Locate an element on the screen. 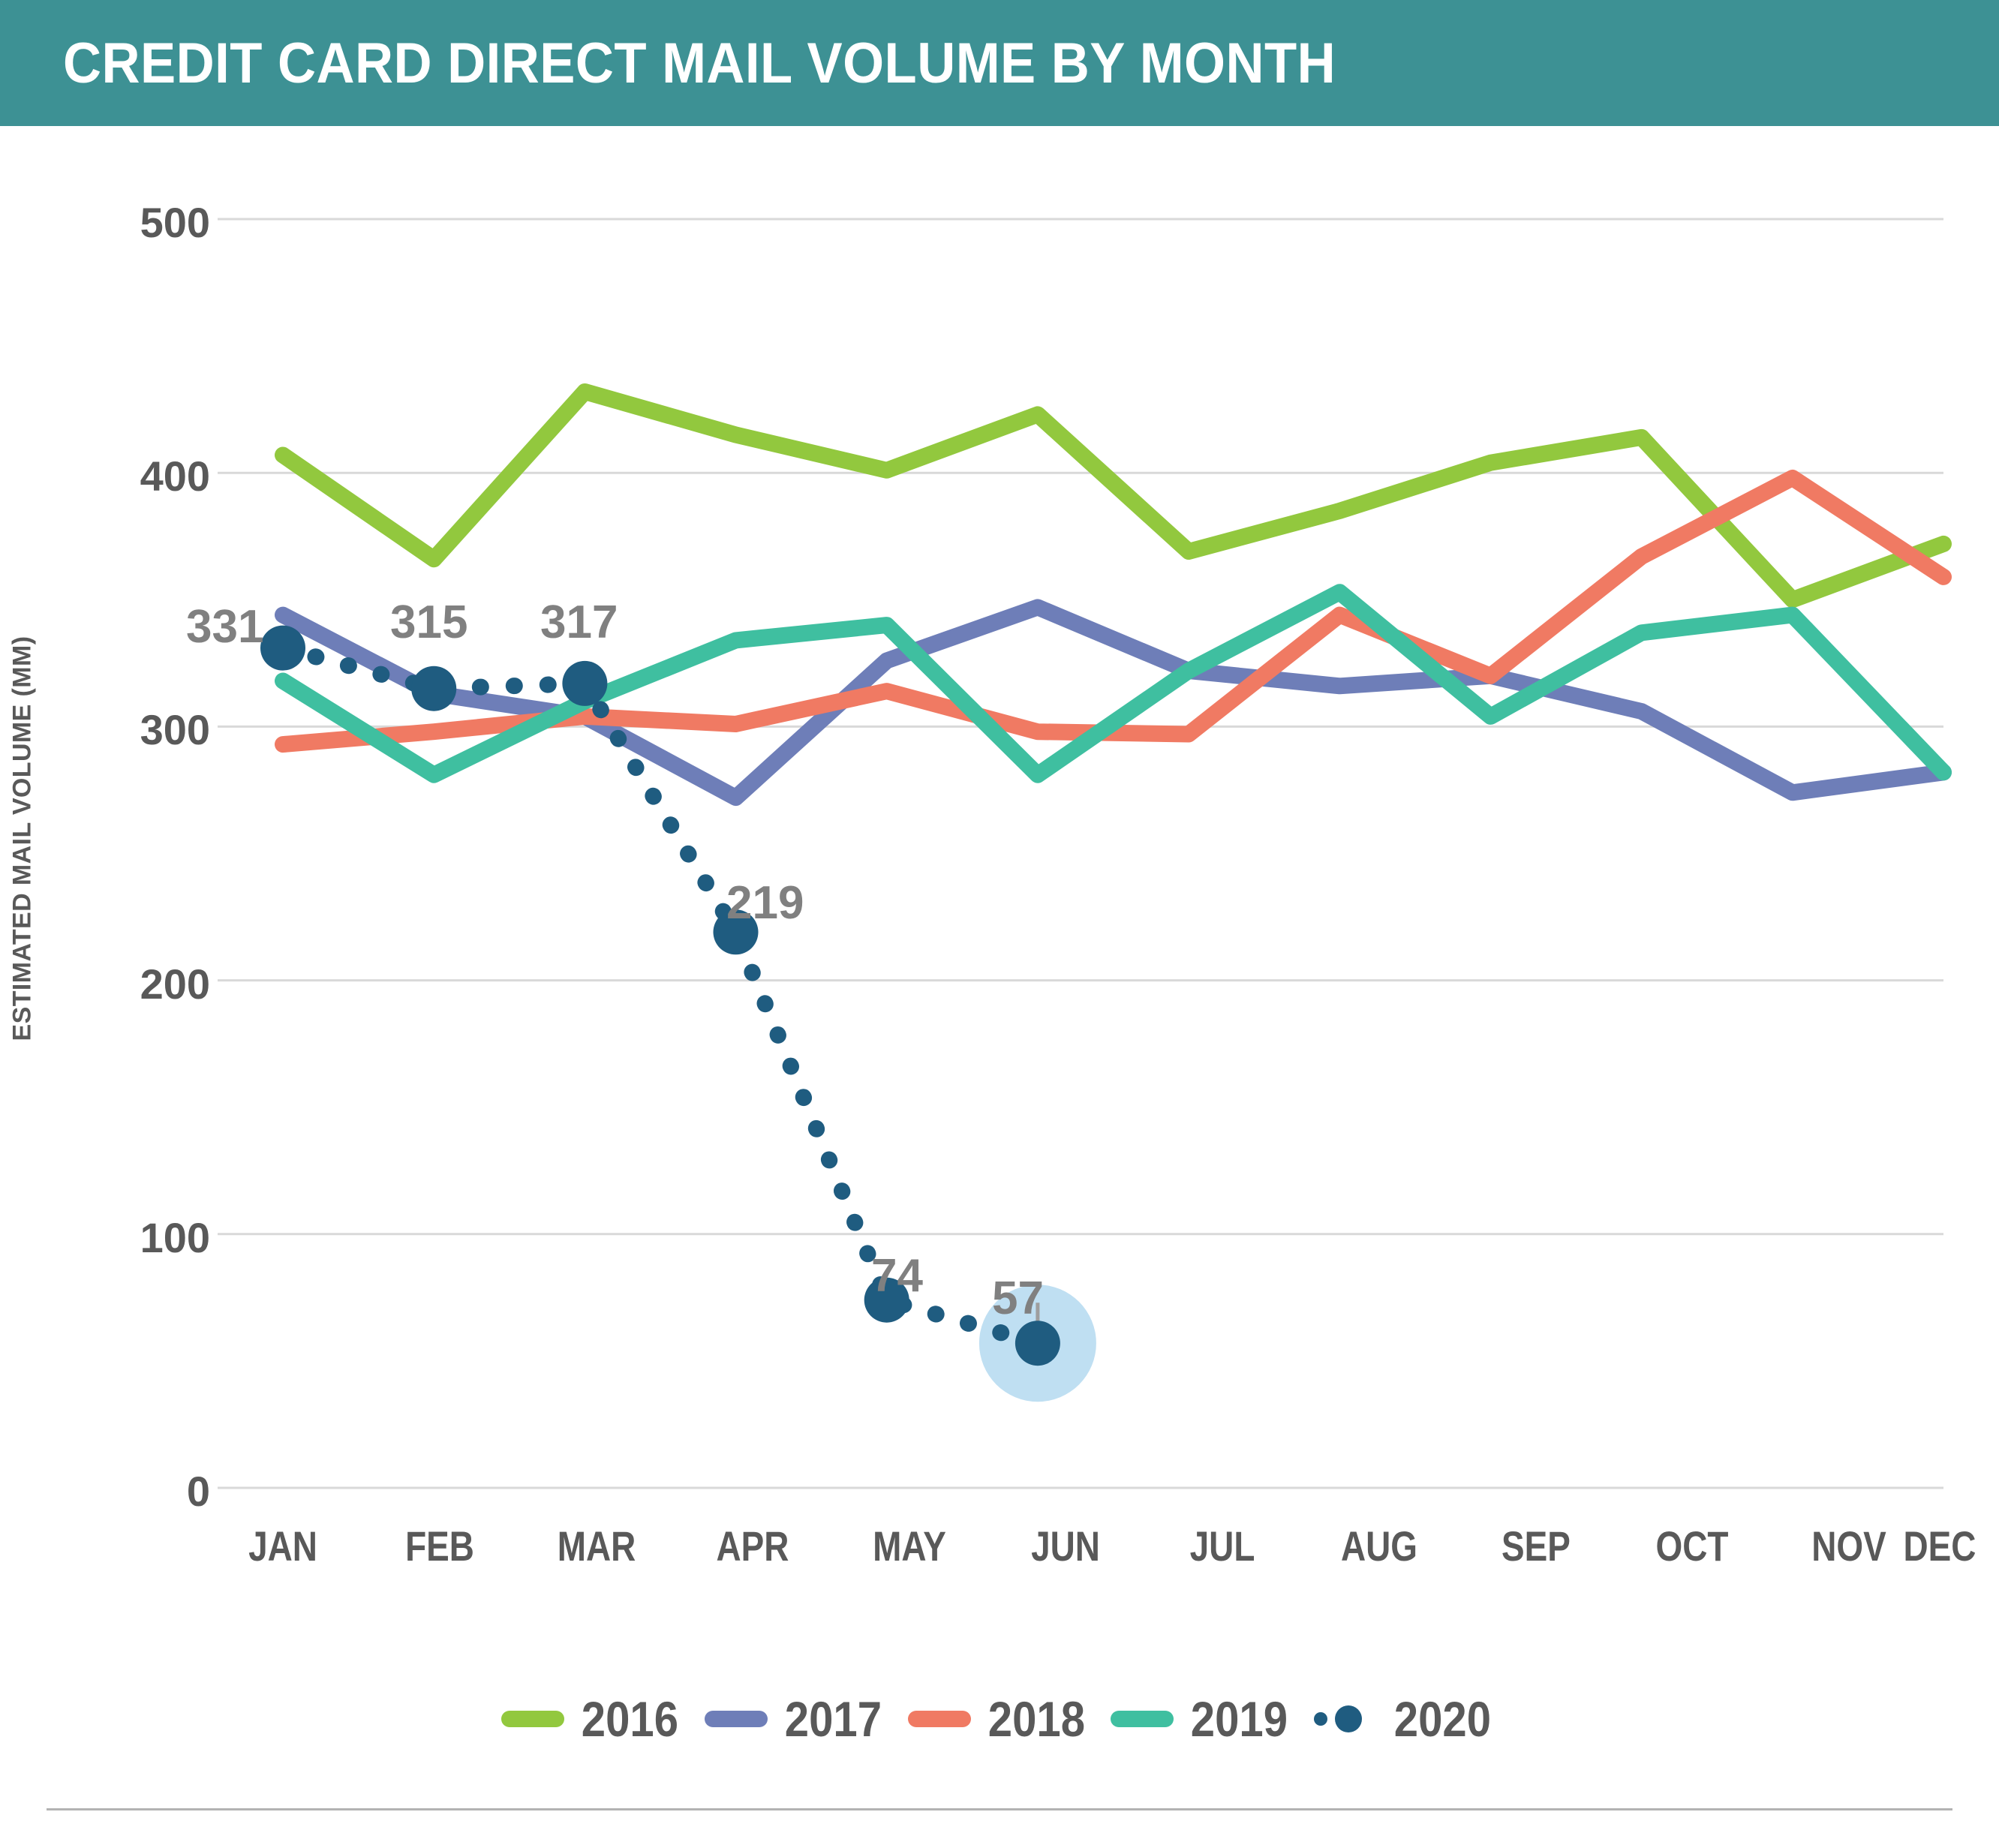 This screenshot has width=1999, height=1848. y-tick-500: 500 is located at coordinates (175, 222).